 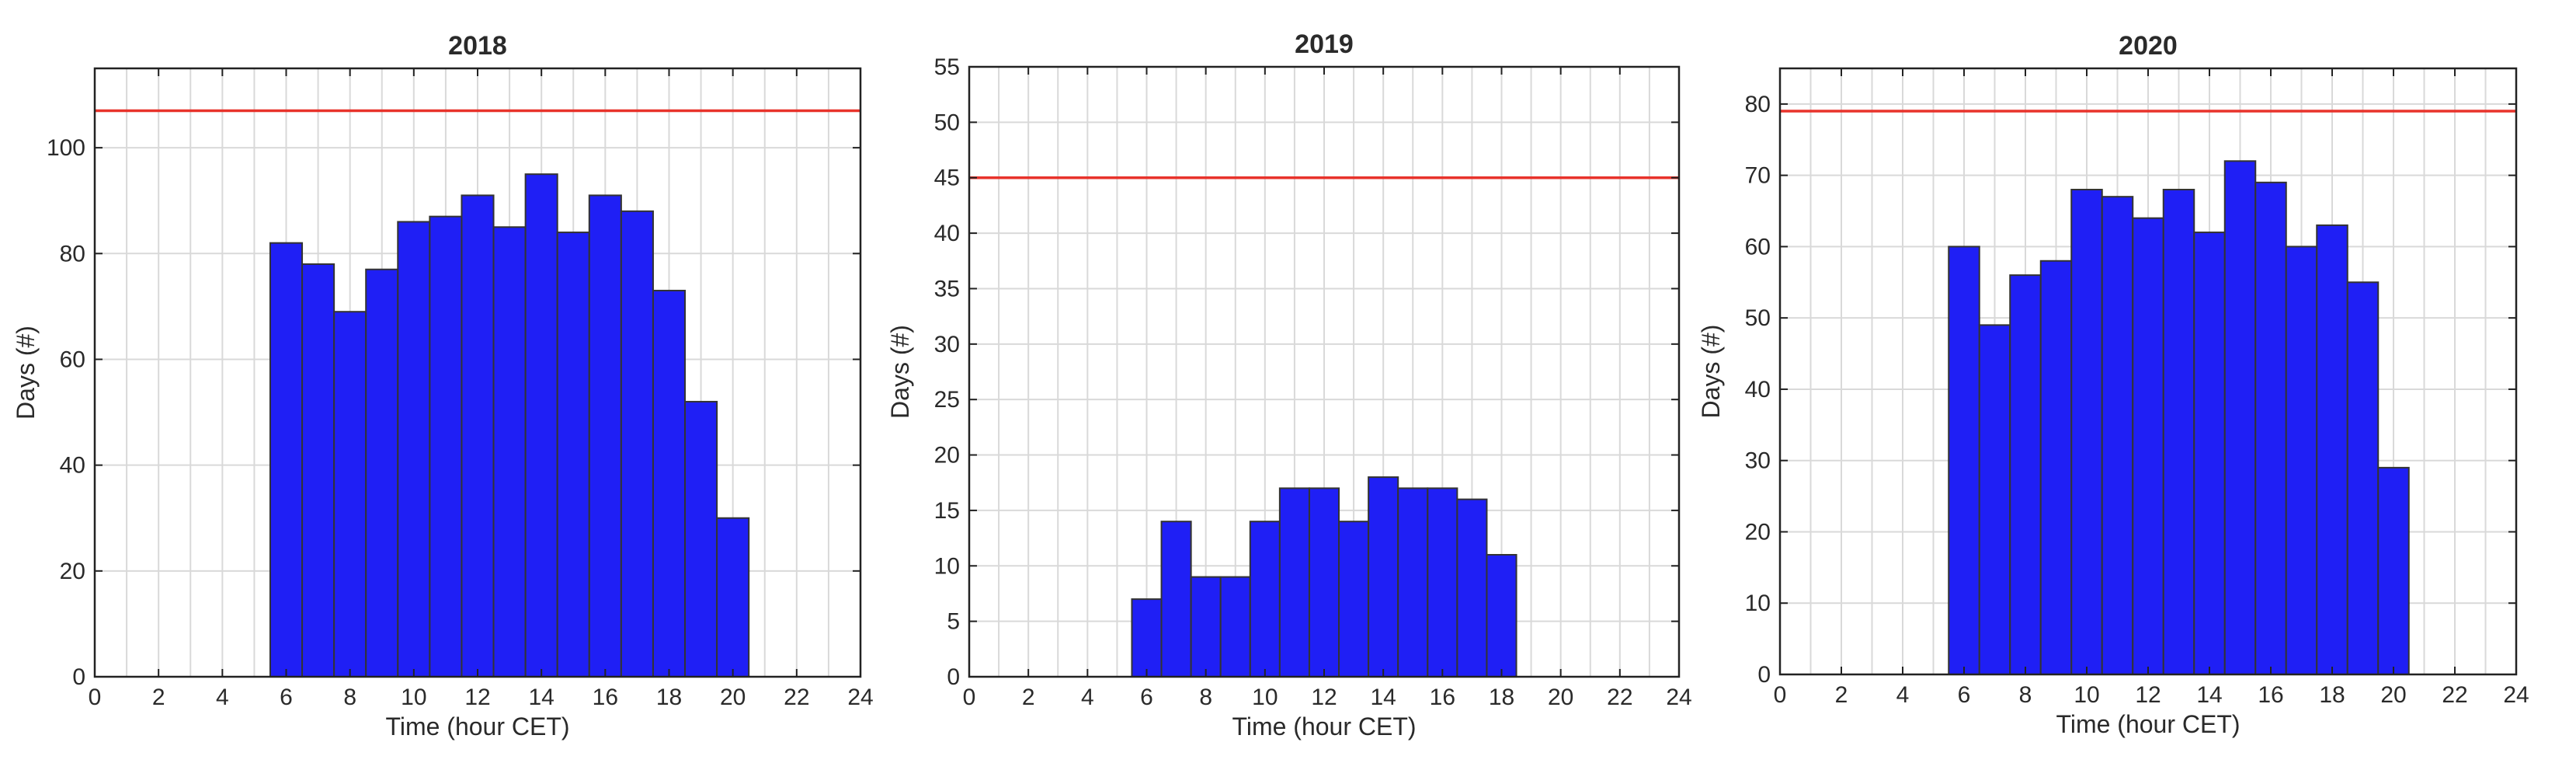 I want to click on y-tick-label: 100, so click(x=66, y=148).